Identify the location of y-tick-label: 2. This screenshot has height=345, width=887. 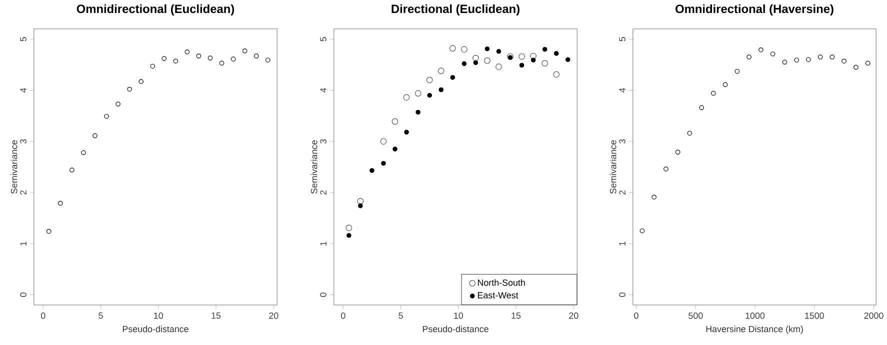
(622, 192).